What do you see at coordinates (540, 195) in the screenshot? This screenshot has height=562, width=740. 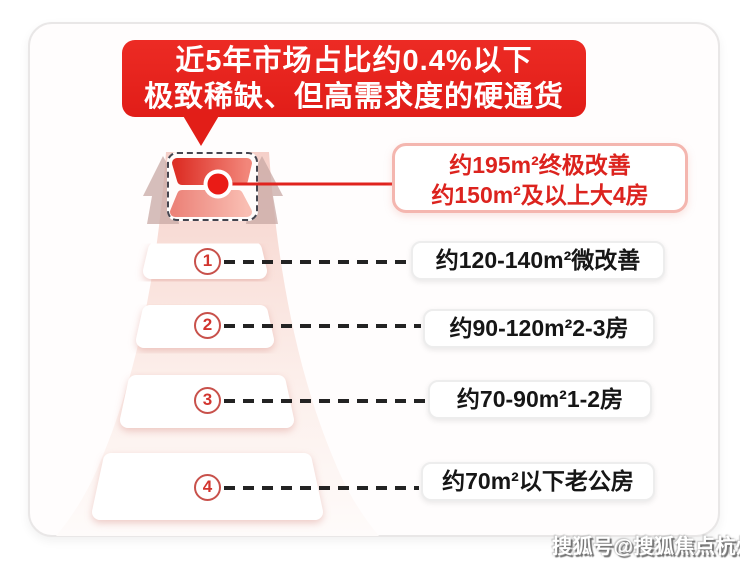 I see `peak-callout-line2: 约150m²及以上大4房` at bounding box center [540, 195].